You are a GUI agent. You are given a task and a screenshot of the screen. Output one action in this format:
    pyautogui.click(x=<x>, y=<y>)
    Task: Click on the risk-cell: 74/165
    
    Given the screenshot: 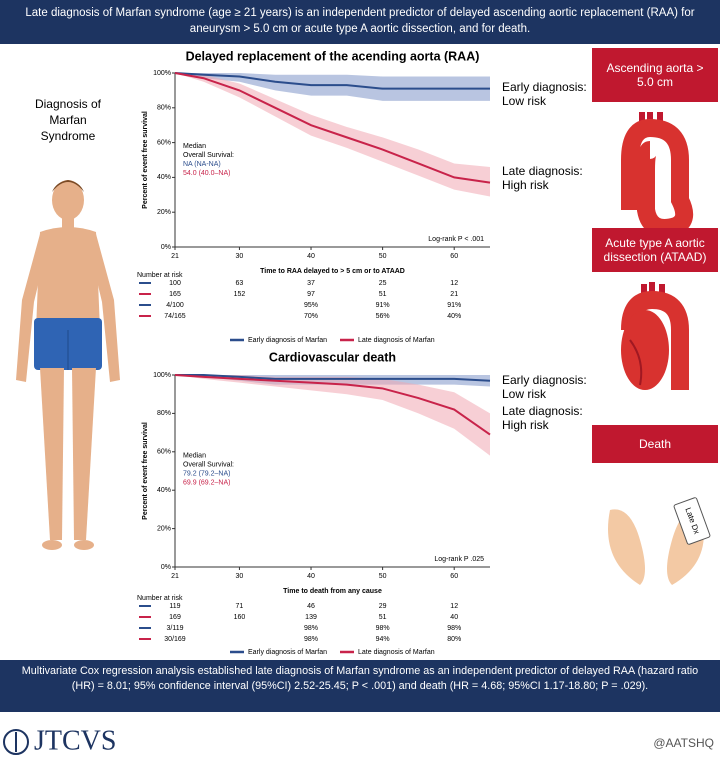 What is the action you would take?
    pyautogui.click(x=175, y=316)
    